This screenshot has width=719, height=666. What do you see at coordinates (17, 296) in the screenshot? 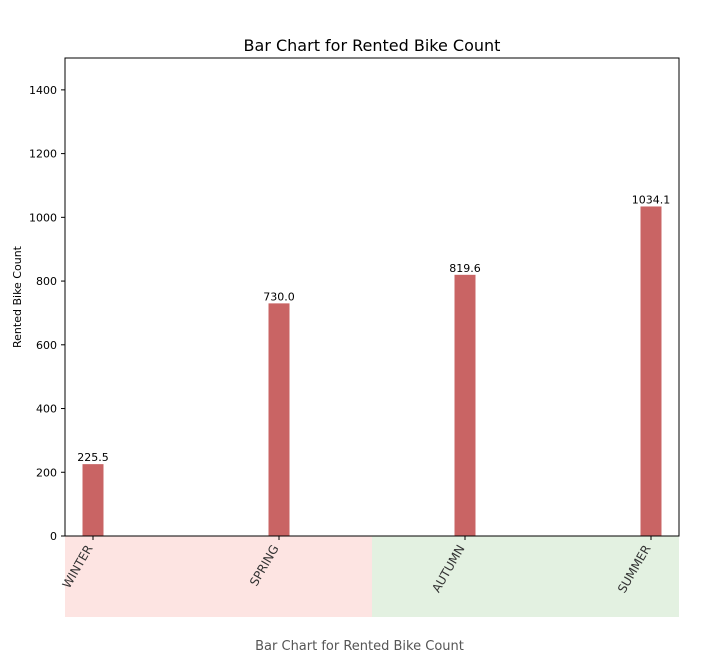
I see `y-axis-label: Rented Bike Count` at bounding box center [17, 296].